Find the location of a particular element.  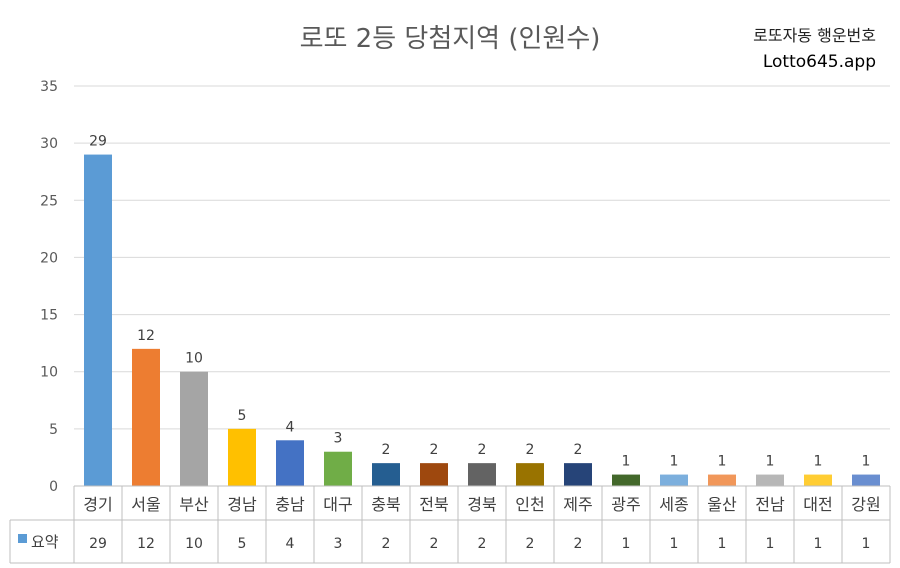

x-category-label: 전남 is located at coordinates (770, 504).